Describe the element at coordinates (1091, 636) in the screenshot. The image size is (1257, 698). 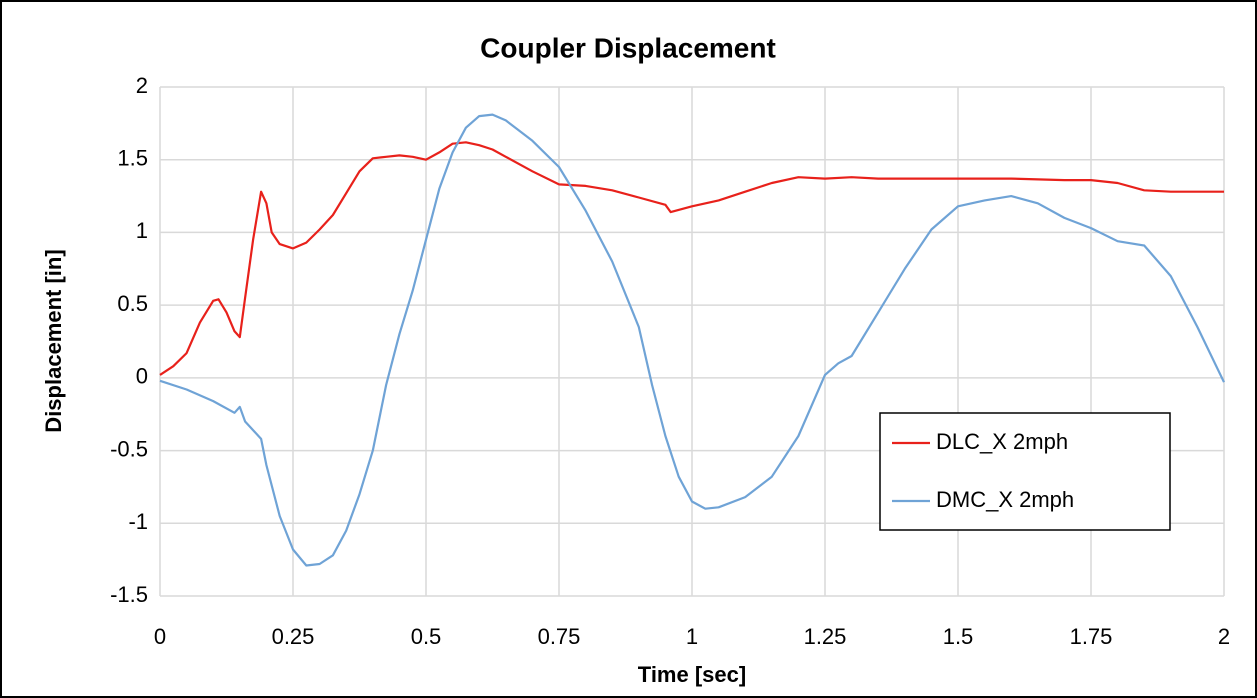
I see `x-tick-label: 1.75` at that location.